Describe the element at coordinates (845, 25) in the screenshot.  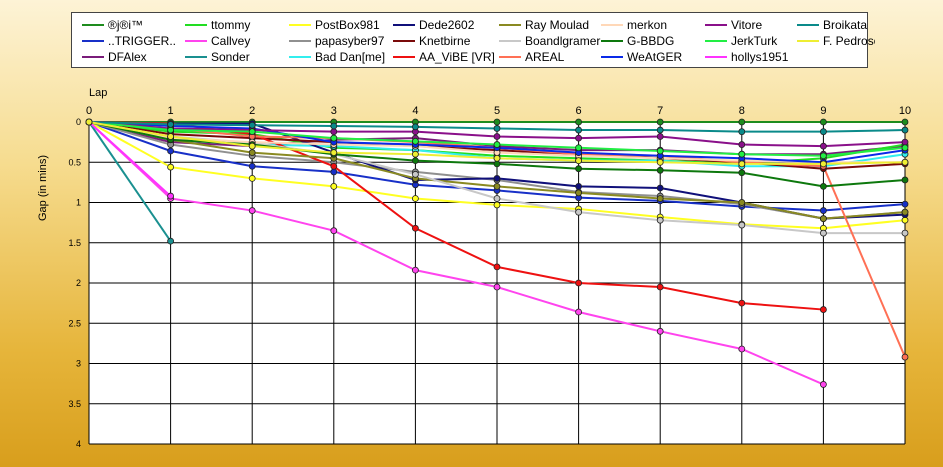
I see `legend-label: Broikata` at that location.